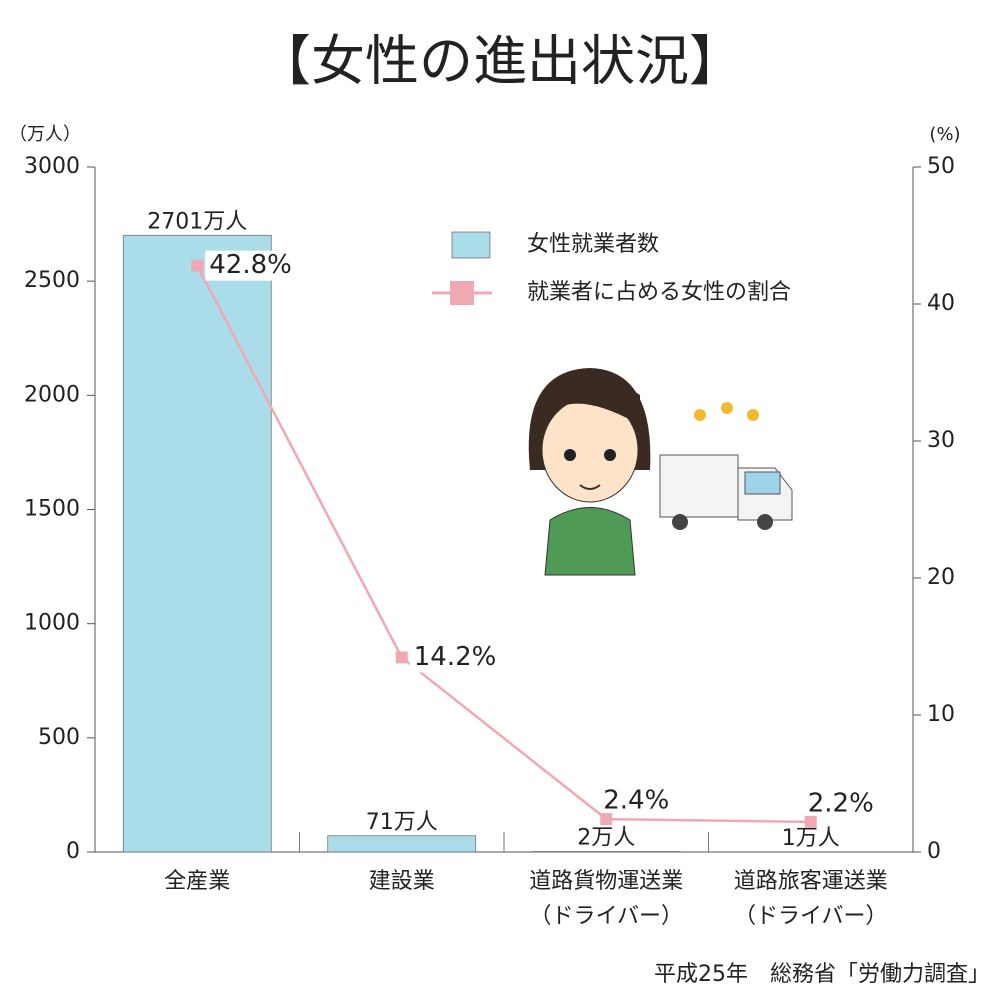 Image resolution: width=1000 pixels, height=1000 pixels. I want to click on line-value-label: 14.2%, so click(455, 657).